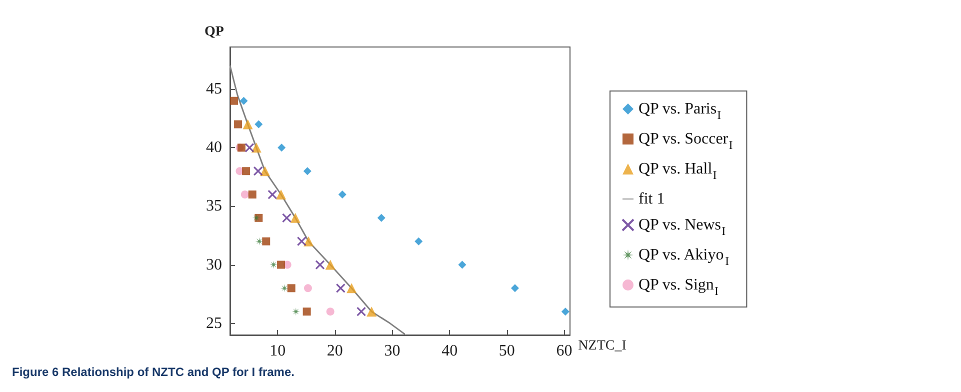  Describe the element at coordinates (334, 351) in the screenshot. I see `x-tick-label: 20` at that location.